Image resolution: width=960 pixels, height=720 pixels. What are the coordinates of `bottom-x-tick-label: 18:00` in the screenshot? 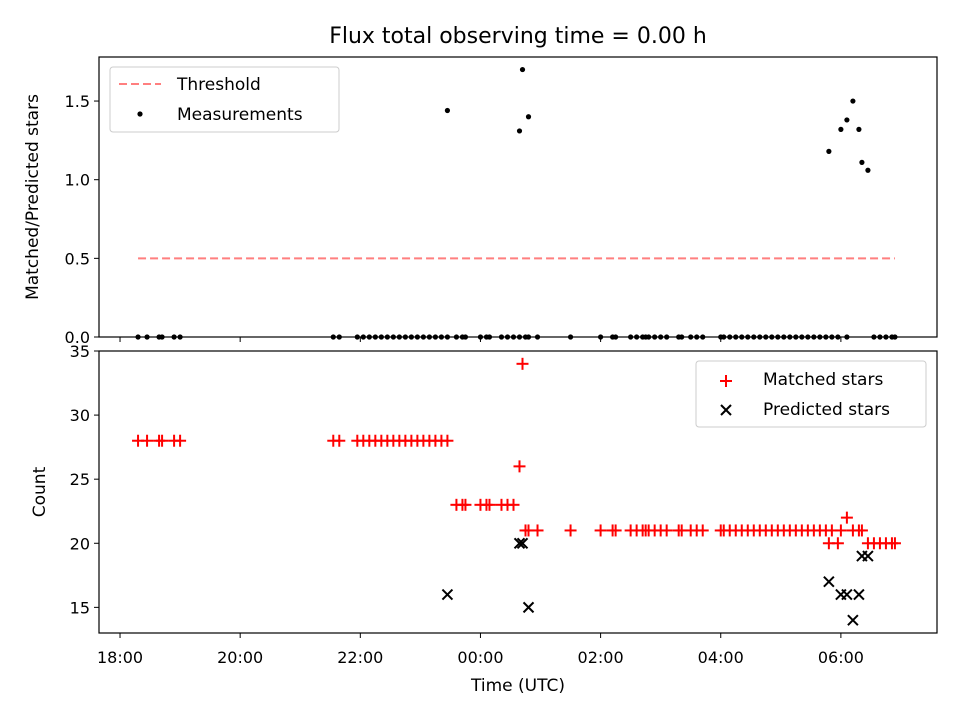 It's located at (120, 657).